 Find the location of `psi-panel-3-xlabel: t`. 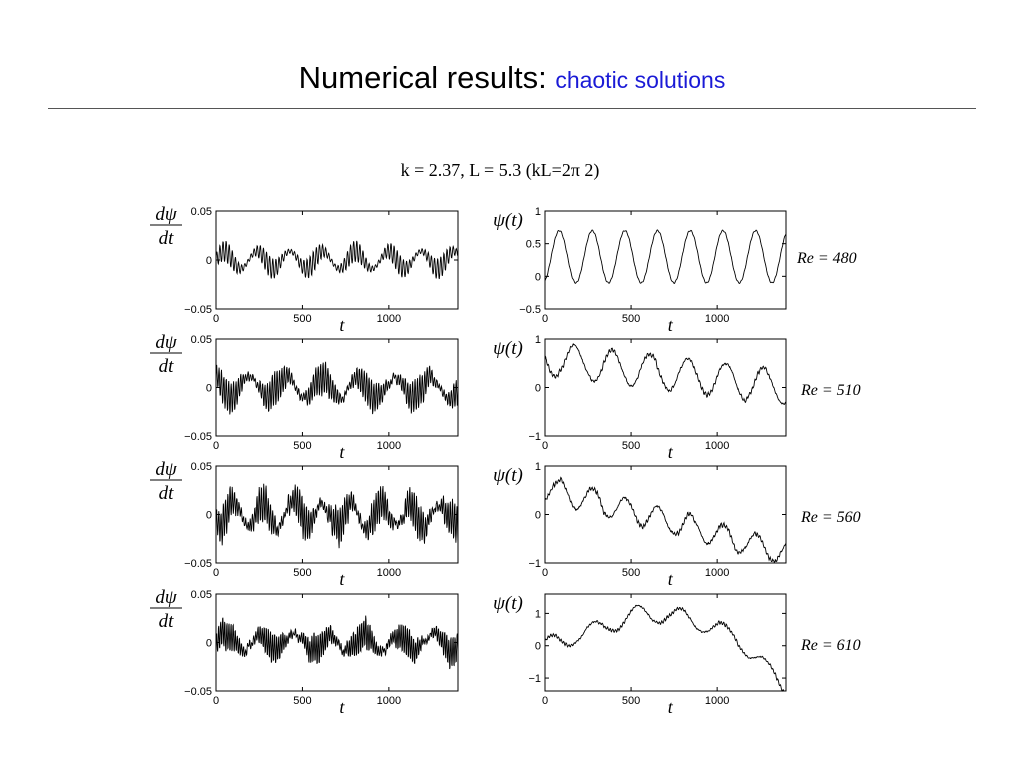

psi-panel-3-xlabel: t is located at coordinates (671, 579).